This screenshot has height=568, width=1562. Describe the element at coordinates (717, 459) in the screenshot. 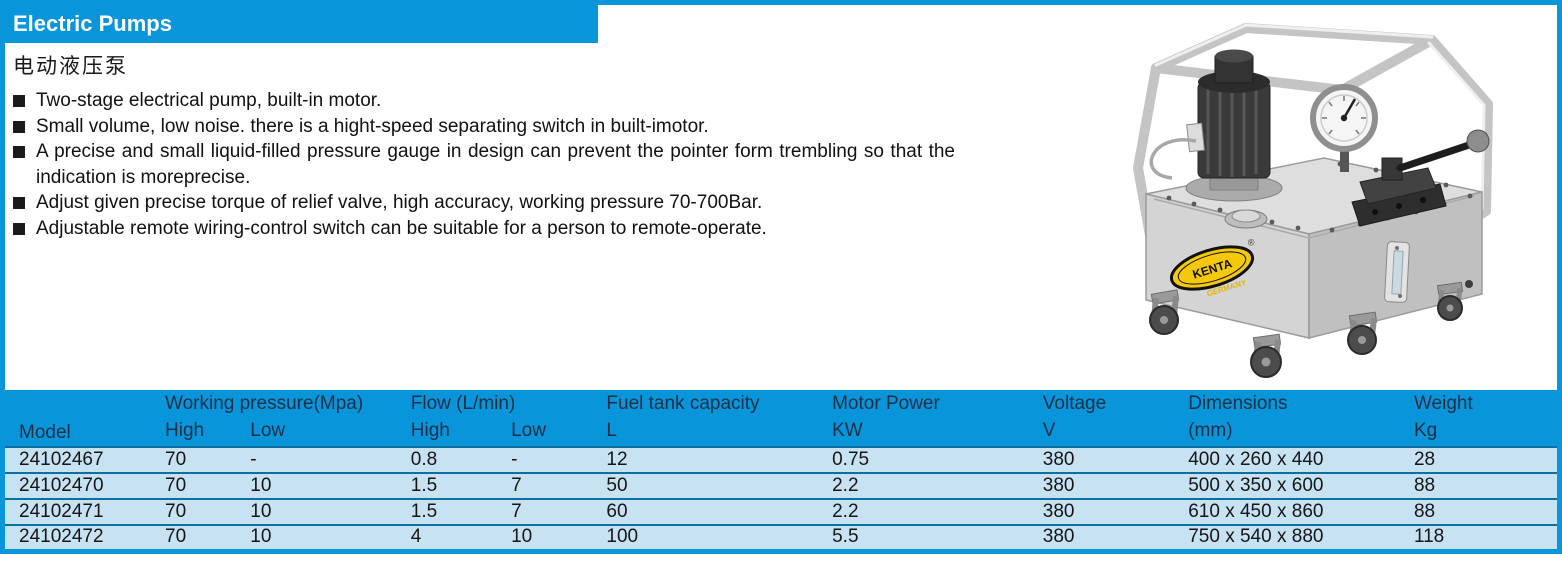

I see `cell-tank: 12` at that location.